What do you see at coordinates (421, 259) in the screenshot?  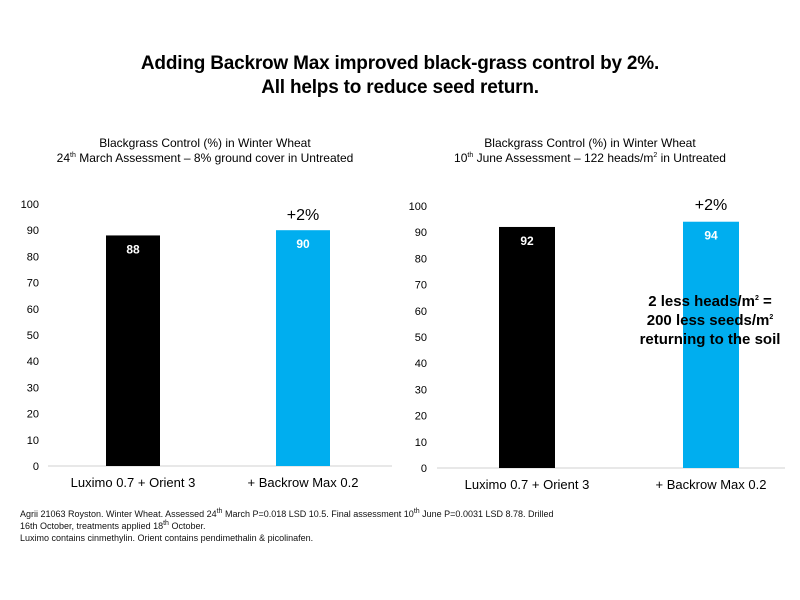 I see `right-y-tick-label: 80` at bounding box center [421, 259].